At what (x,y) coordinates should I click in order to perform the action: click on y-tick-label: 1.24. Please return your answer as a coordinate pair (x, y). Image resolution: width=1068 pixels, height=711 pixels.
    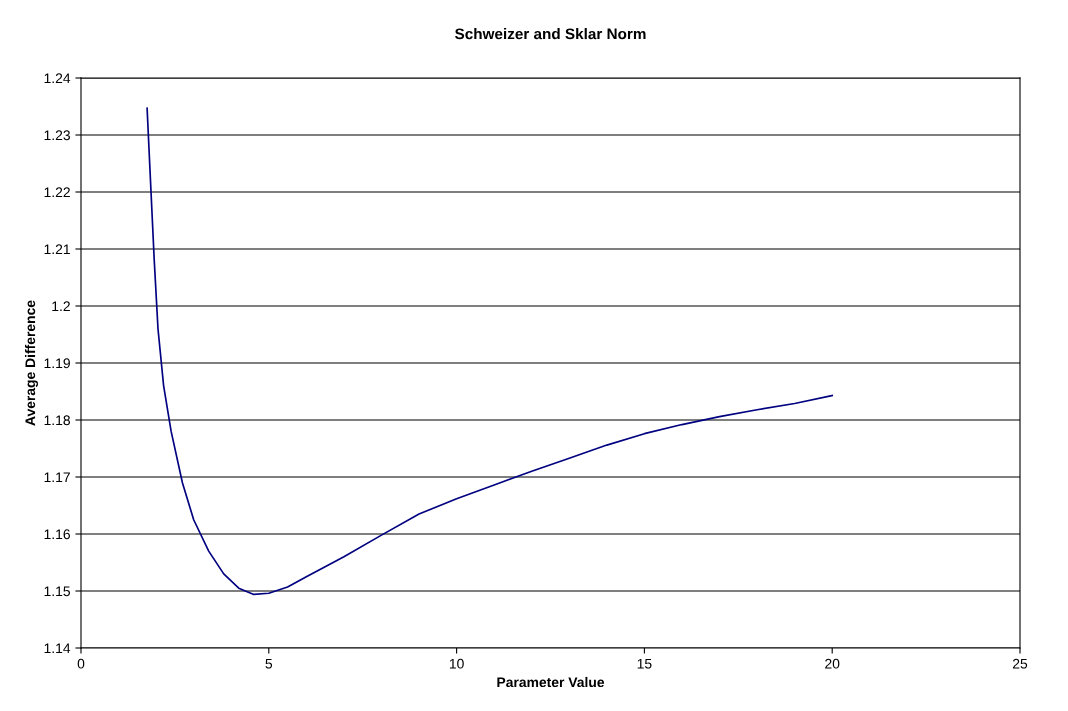
    Looking at the image, I should click on (57, 78).